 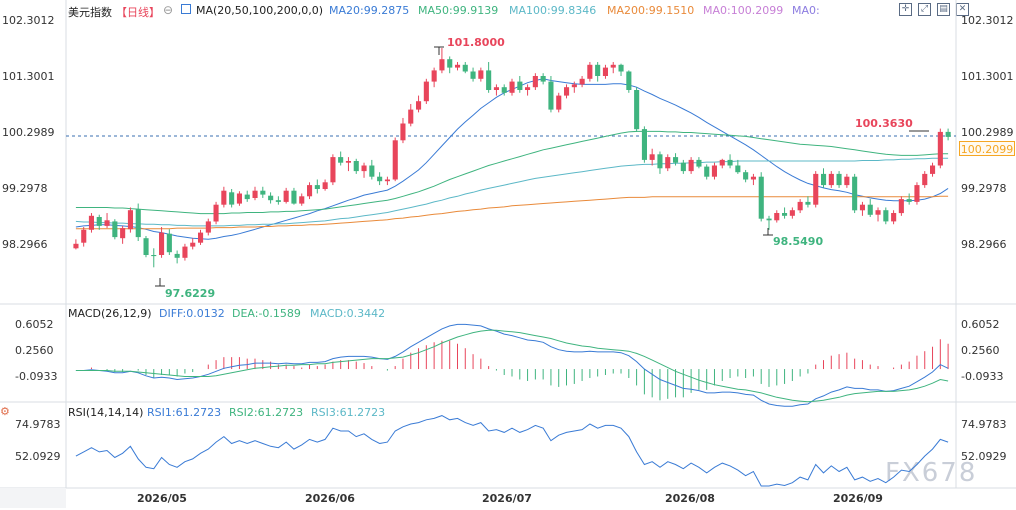 I want to click on rsi3-value: RSI3:61.2723, so click(x=348, y=412).